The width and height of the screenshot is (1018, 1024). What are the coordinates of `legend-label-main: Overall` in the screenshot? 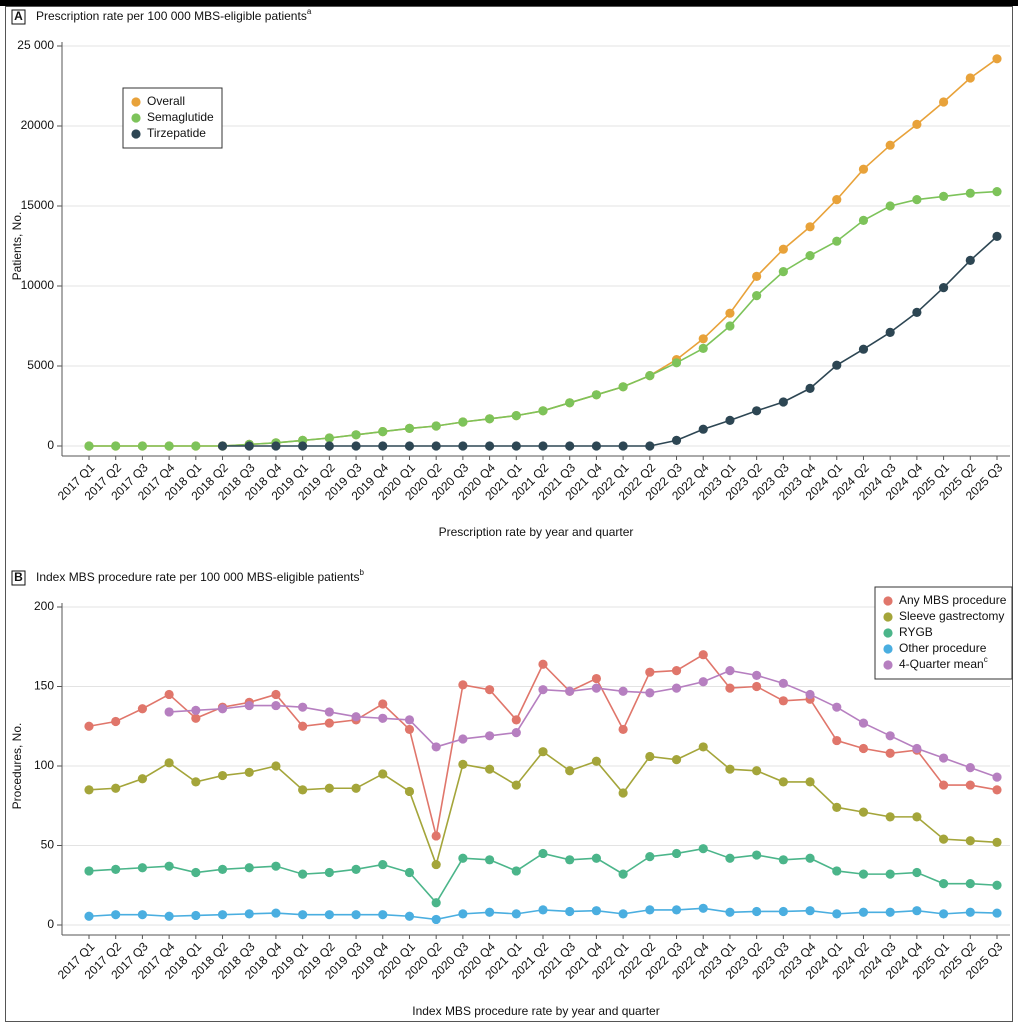 It's located at (166, 101).